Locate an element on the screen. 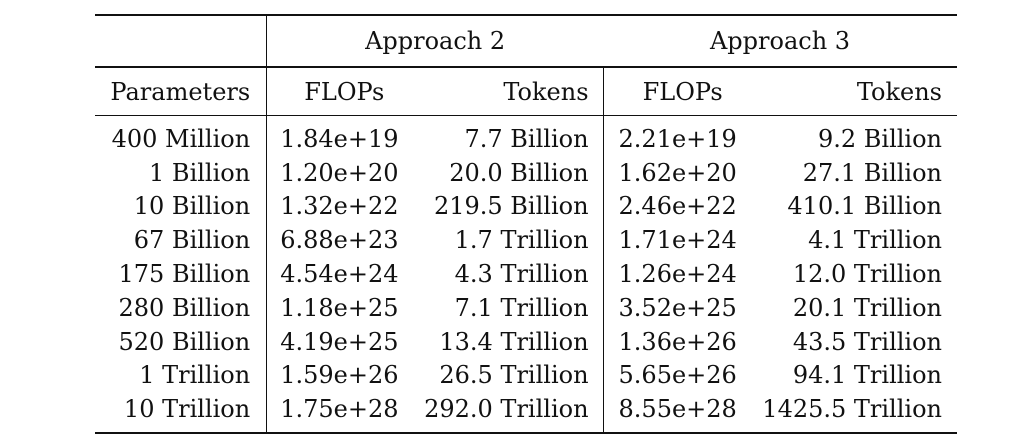 This screenshot has height=447, width=1022. group-header-row: Approach 2 Approach 3 is located at coordinates (526, 40).